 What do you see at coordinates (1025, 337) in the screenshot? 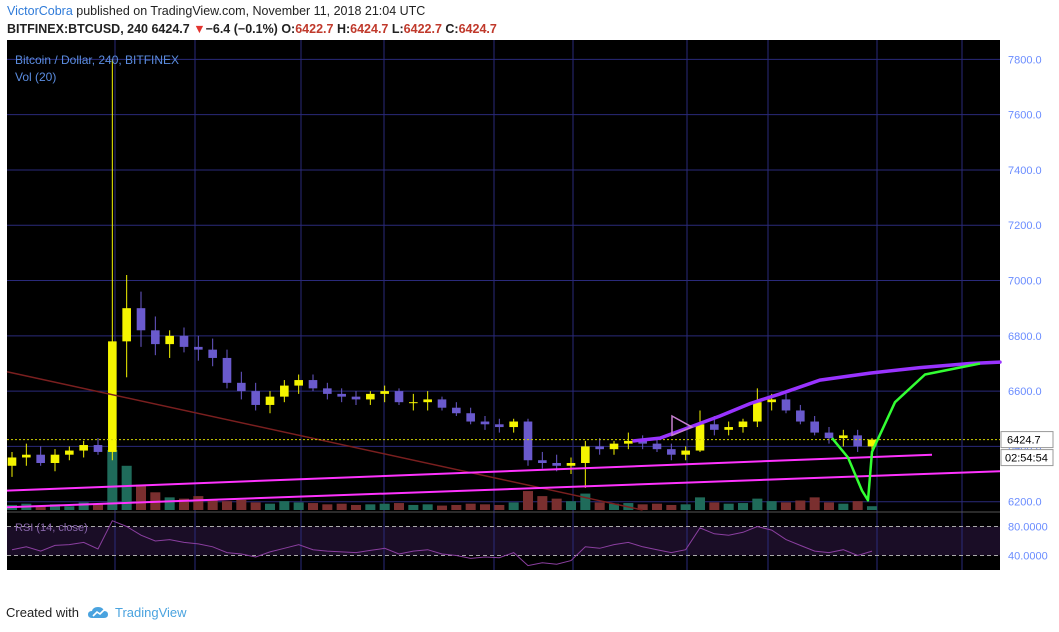
I see `y-tick-label: 6800.0` at bounding box center [1025, 337].